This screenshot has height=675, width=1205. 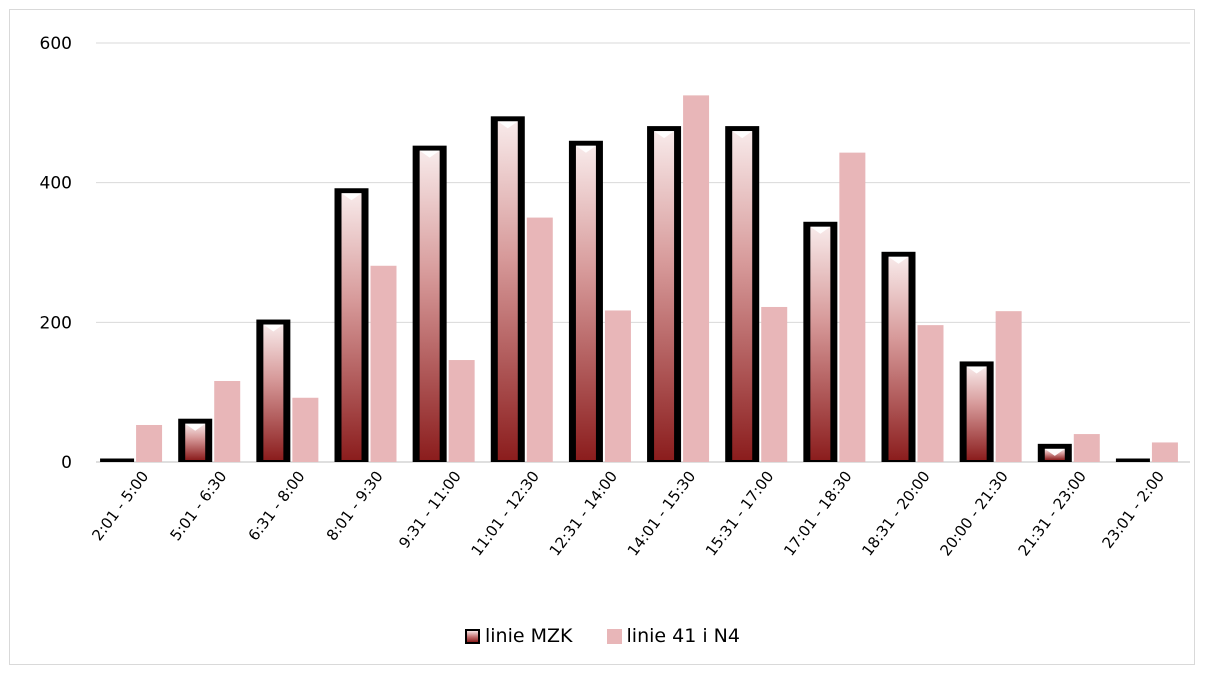 I want to click on legend-item-mzk: linie MZK, so click(x=518, y=636).